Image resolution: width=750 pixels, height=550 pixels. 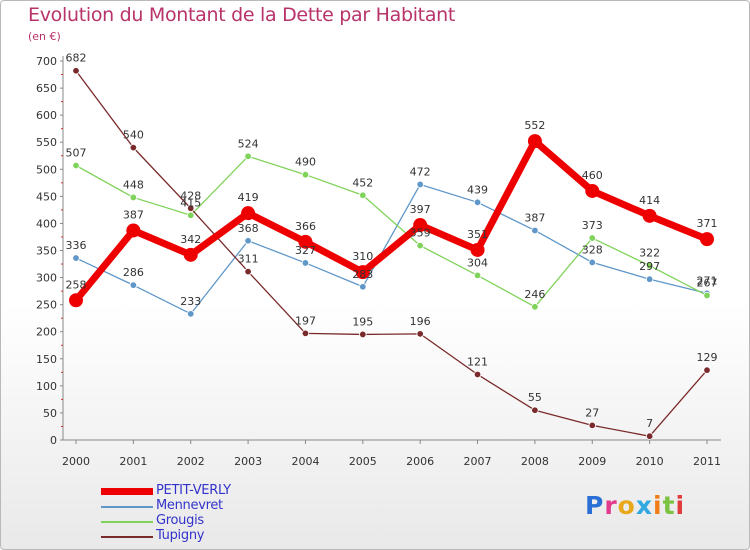 I want to click on data-label-tupigny: 196, so click(x=420, y=321).